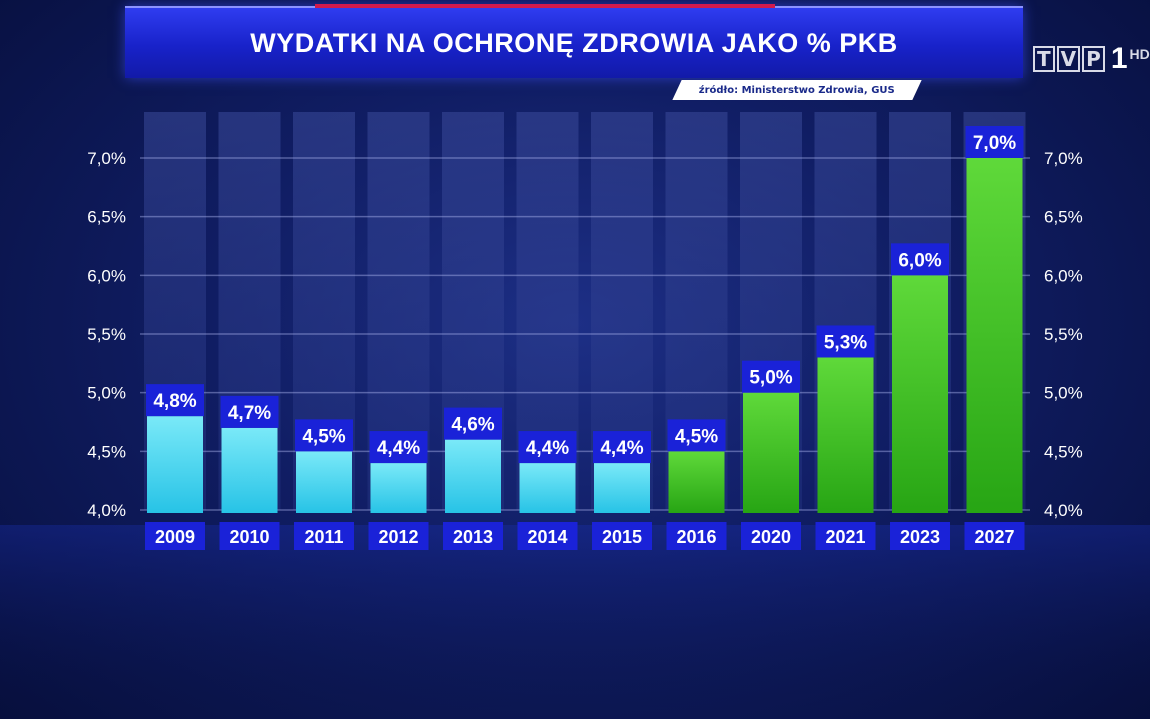  I want to click on y-tick-label-left: 6,5%, so click(106, 217).